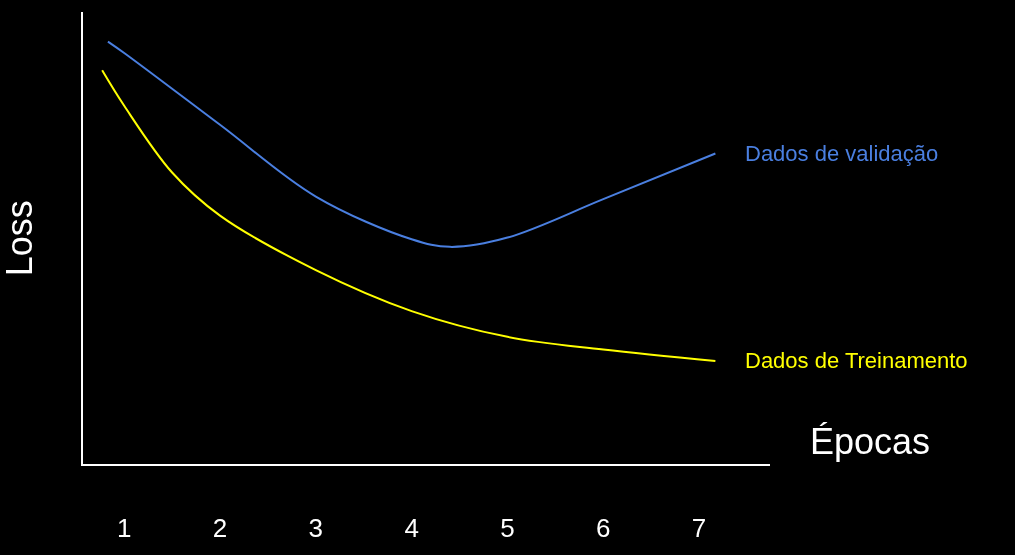  Describe the element at coordinates (699, 528) in the screenshot. I see `x-tick-label: 7` at that location.